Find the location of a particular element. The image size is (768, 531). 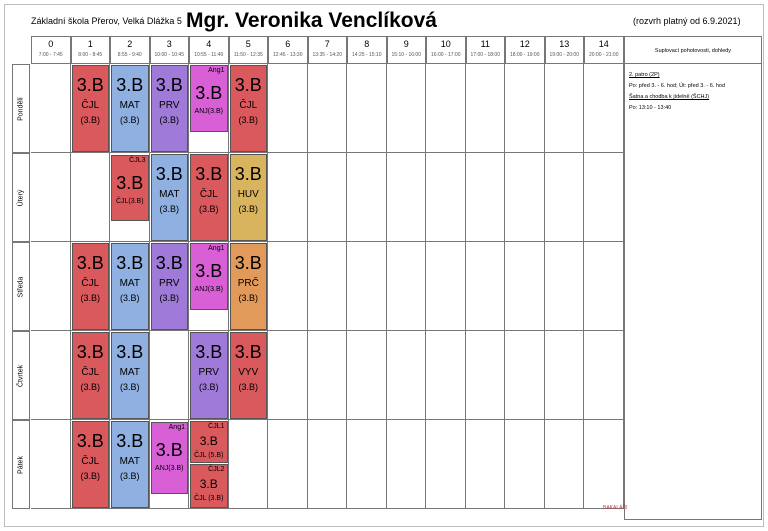

period-header-9: 9 15:10 - 16:00 is located at coordinates (406, 50).